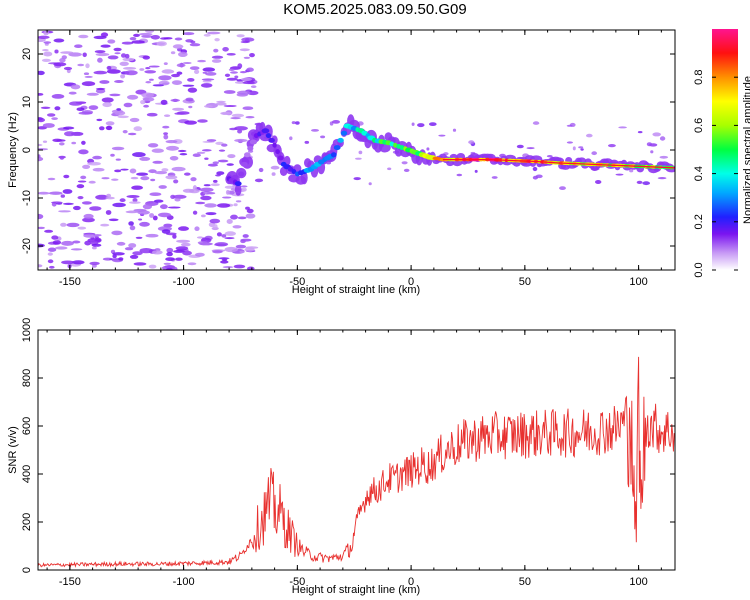 The height and width of the screenshot is (600, 750). Describe the element at coordinates (27, 330) in the screenshot. I see `y-tick-label: 1000` at that location.